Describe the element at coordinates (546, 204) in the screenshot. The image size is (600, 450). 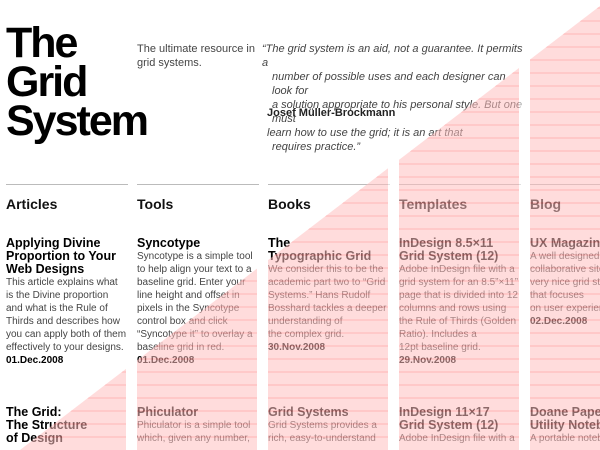
I see `column-heading: Blog` at that location.